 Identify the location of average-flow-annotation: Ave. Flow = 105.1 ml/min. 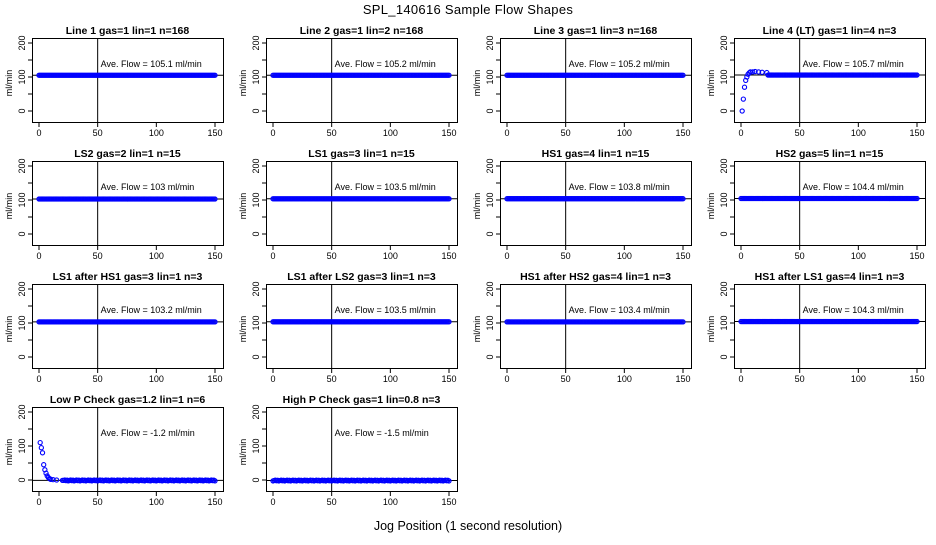
(151, 64).